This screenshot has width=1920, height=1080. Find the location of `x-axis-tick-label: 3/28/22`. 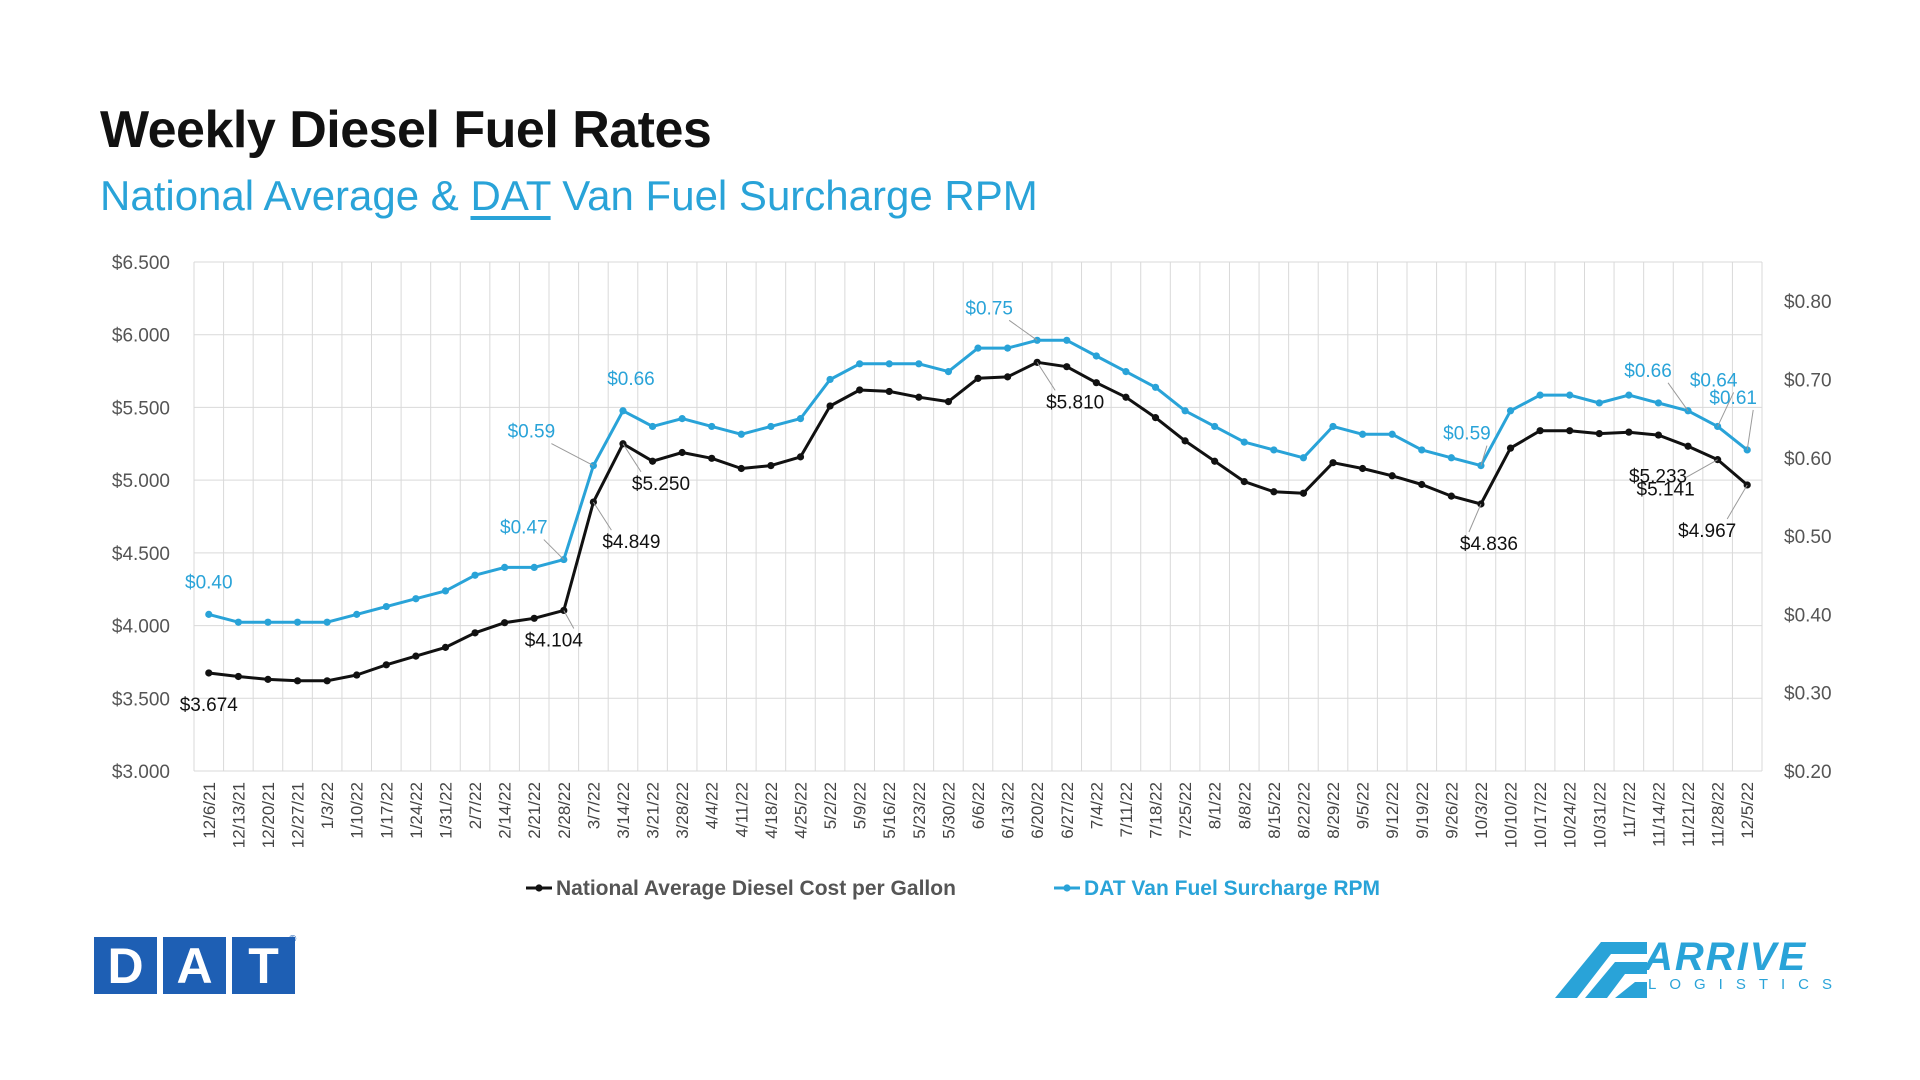

x-axis-tick-label: 3/28/22 is located at coordinates (682, 810).